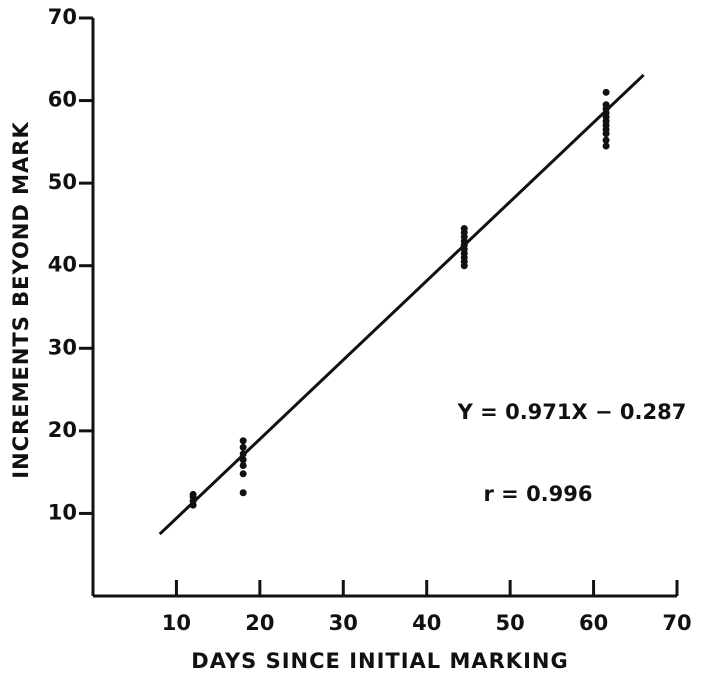 The width and height of the screenshot is (713, 678). I want to click on x-tick-label: 30, so click(343, 623).